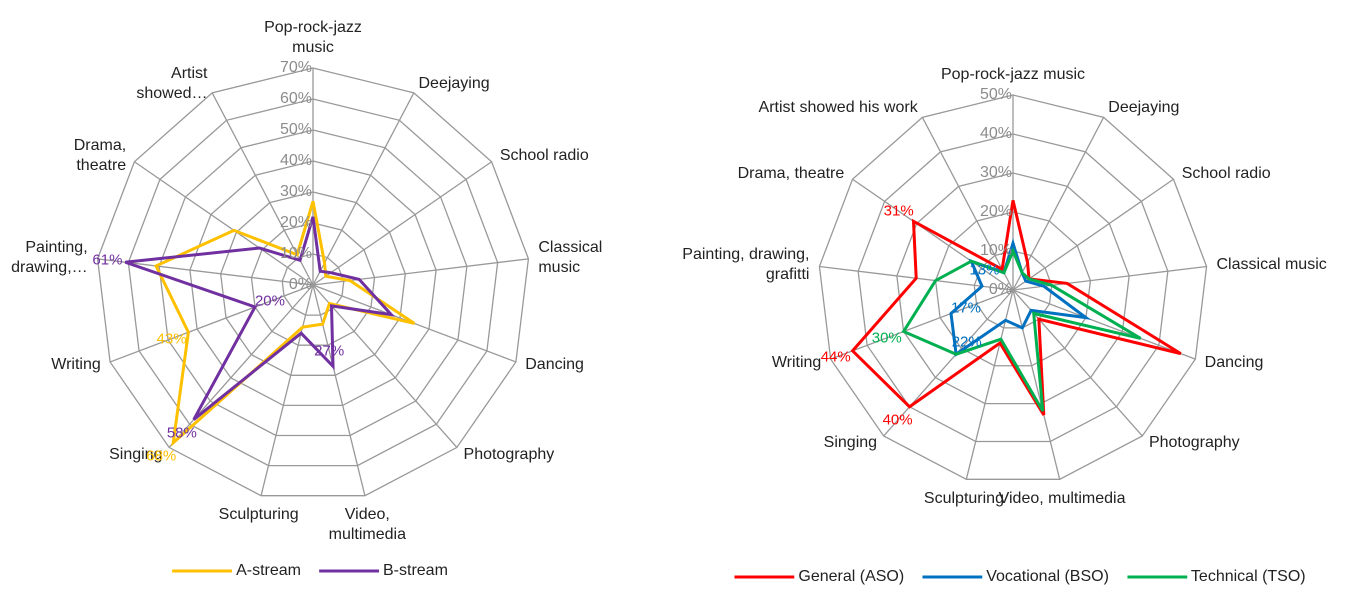  I want to click on legend: A-stream B-stream, so click(310, 571).